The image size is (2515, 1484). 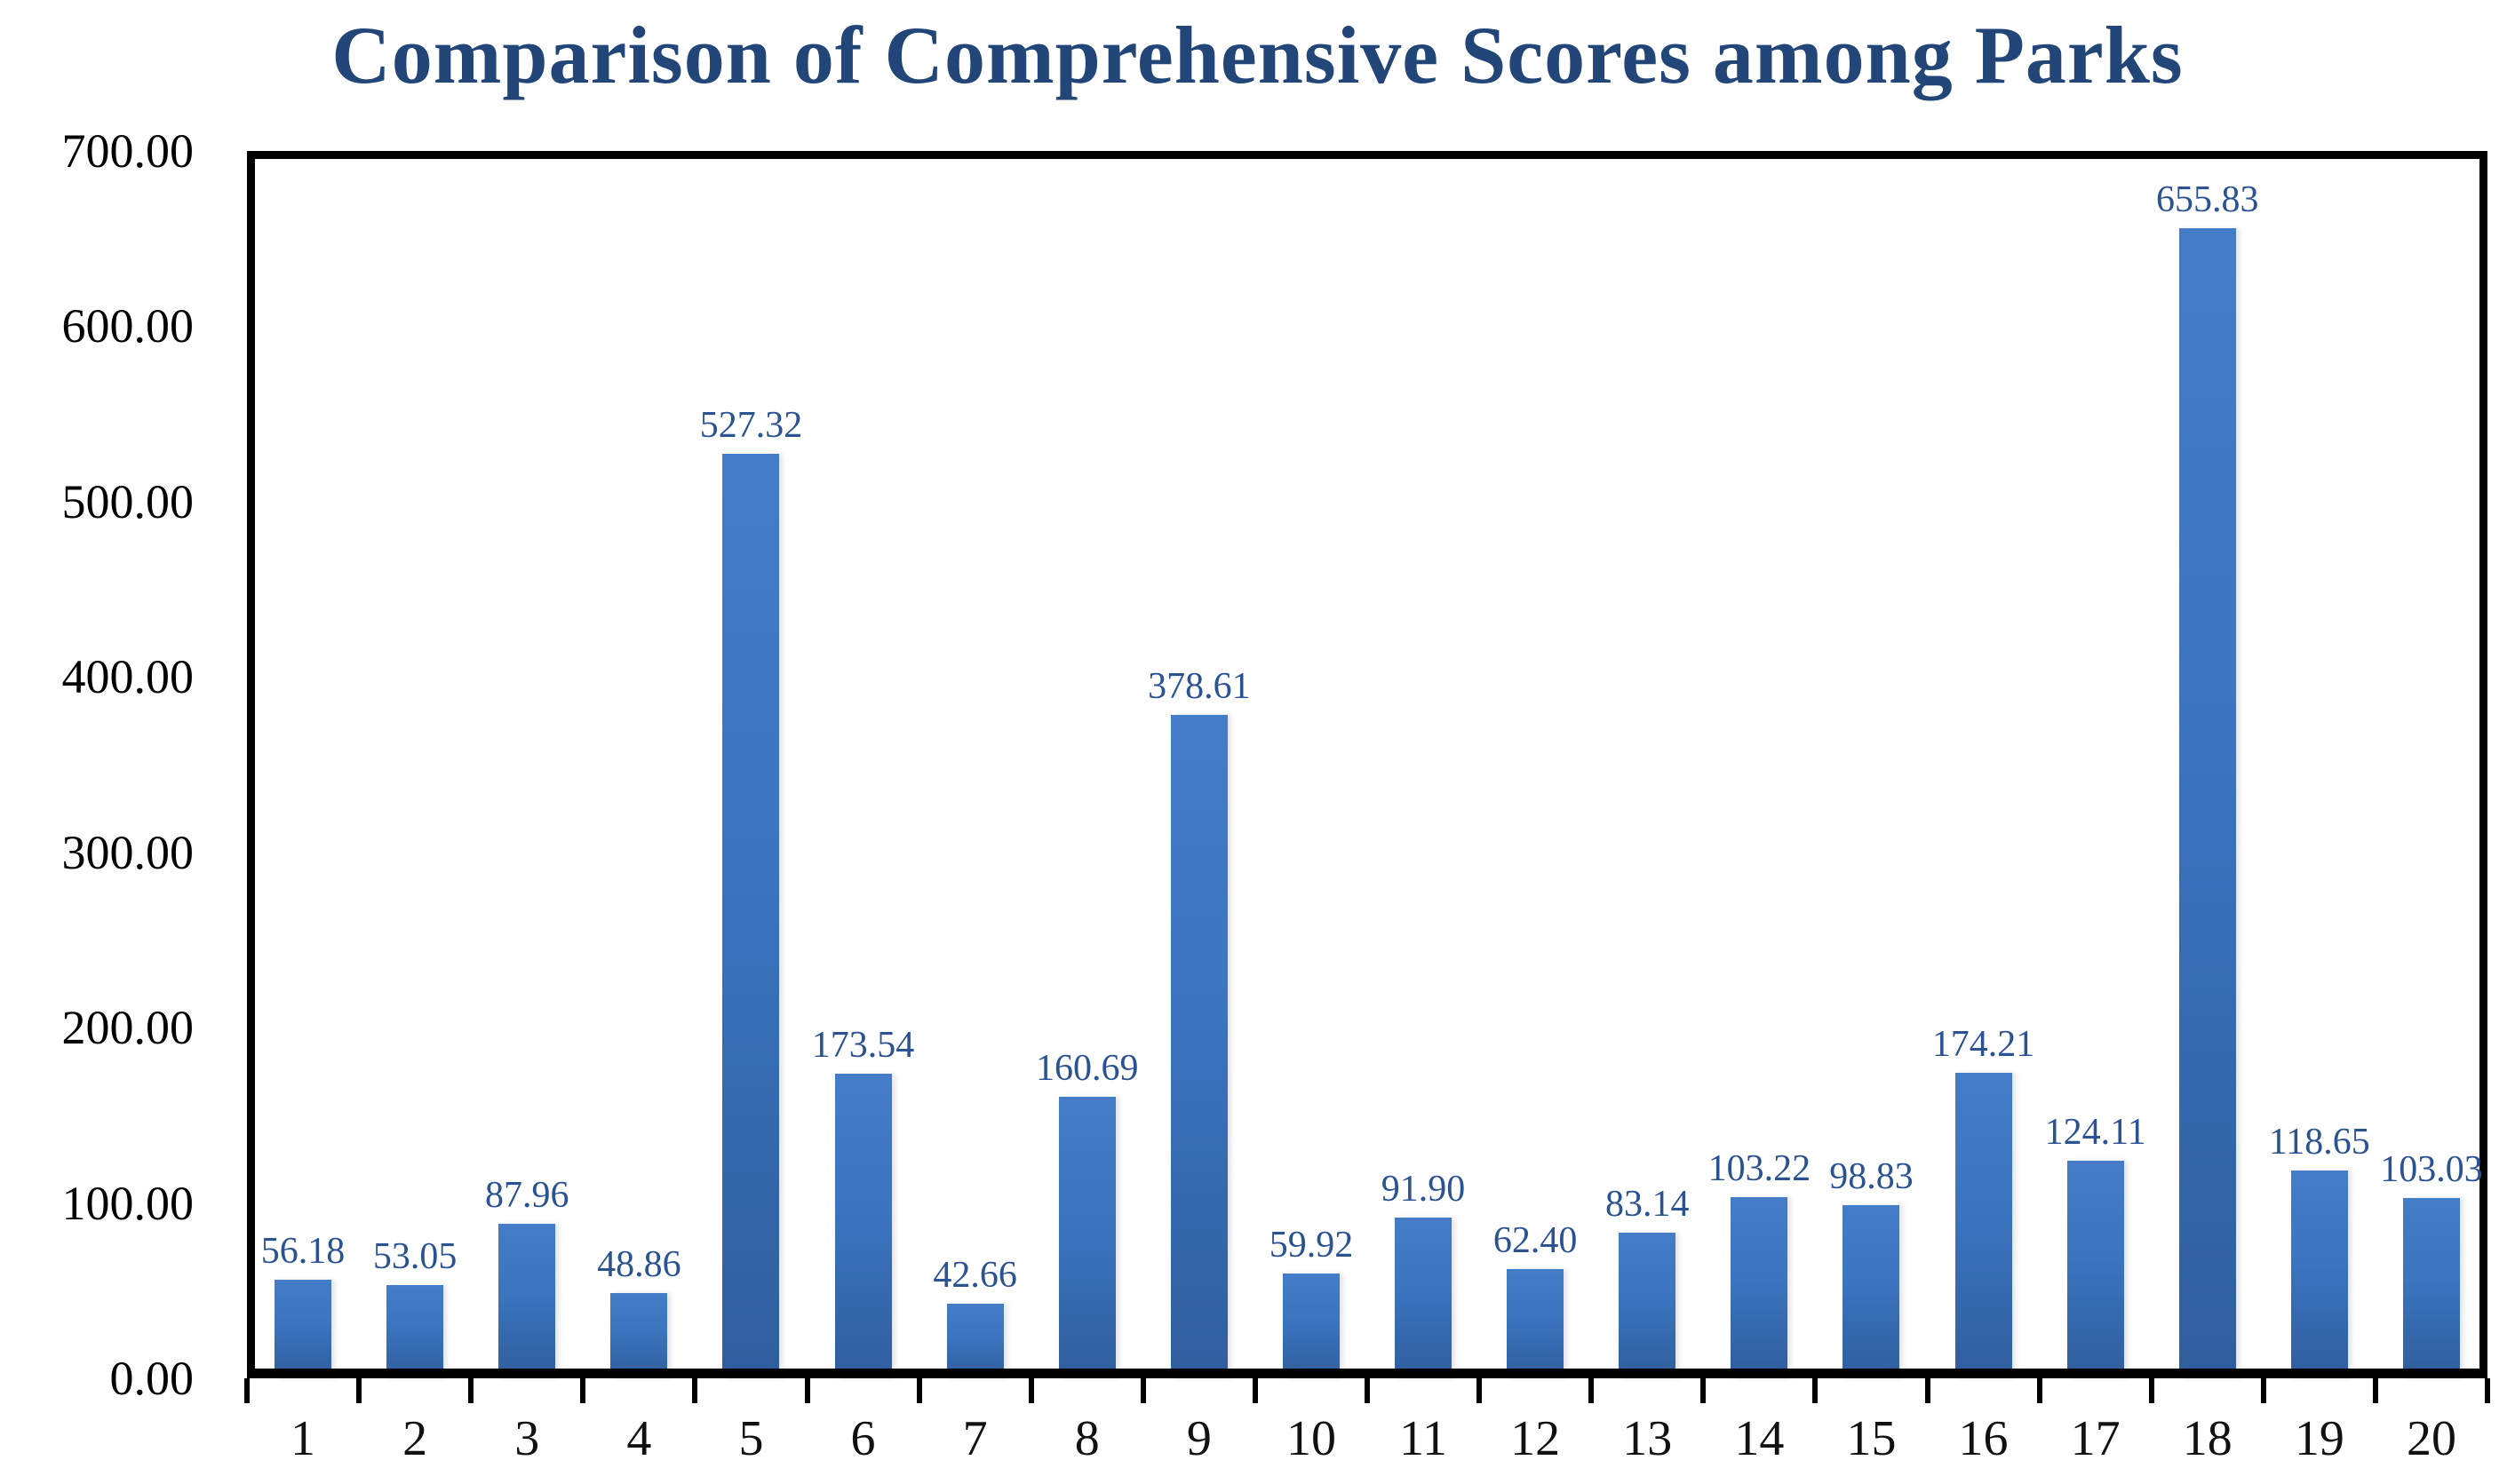 I want to click on bar-value-label: 53.05, so click(x=415, y=1257).